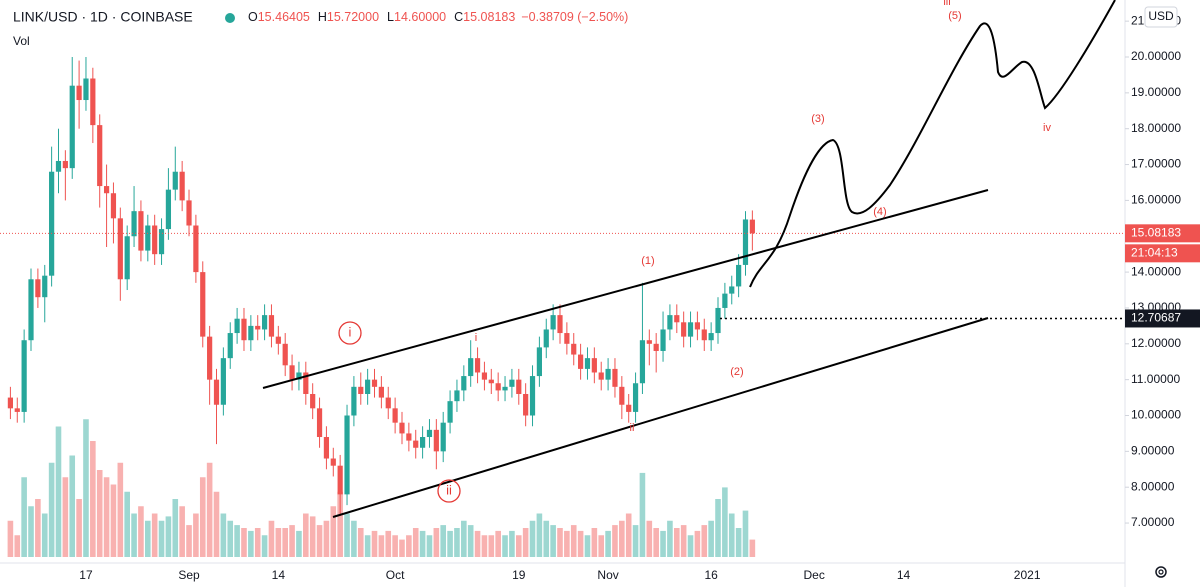  What do you see at coordinates (322, 17) in the screenshot?
I see `legend-key: H` at bounding box center [322, 17].